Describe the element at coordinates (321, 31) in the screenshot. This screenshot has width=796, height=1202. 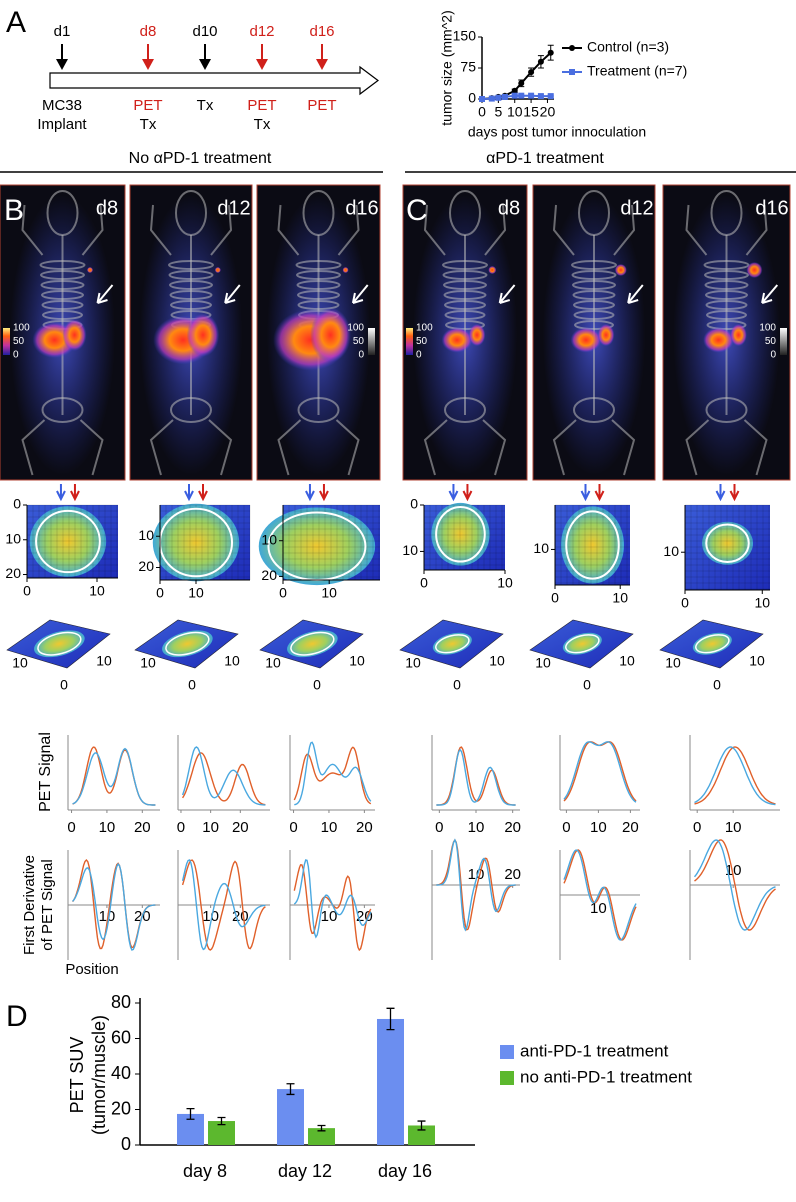
I see `event-day: d16` at that location.